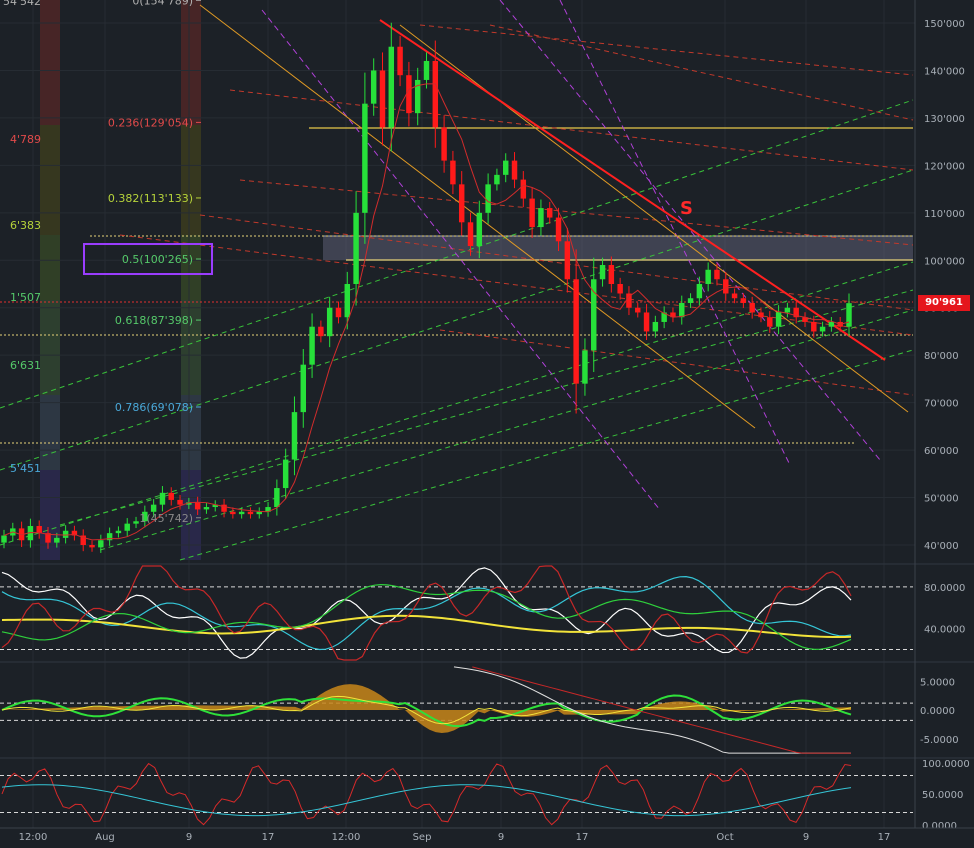  I want to click on fib-highlight-box, so click(148, 259).